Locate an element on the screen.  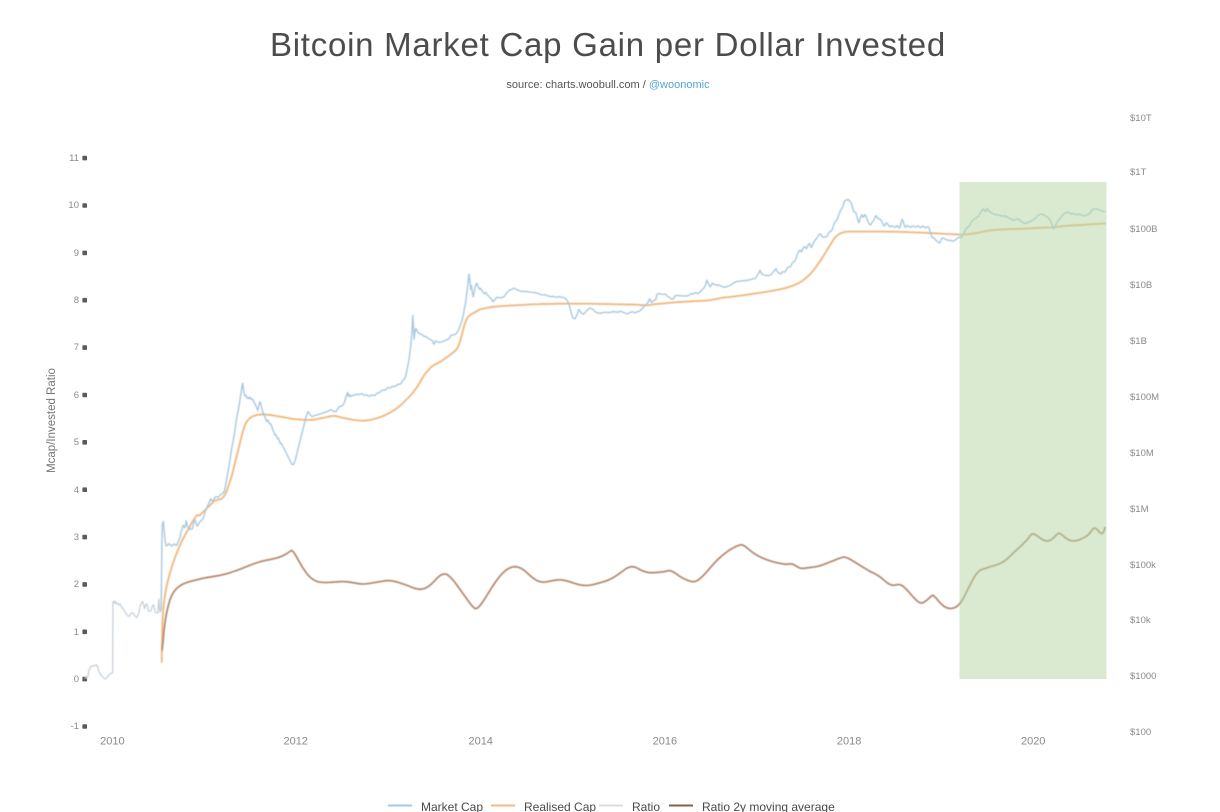
svg-text: Ratio is located at coordinates (646, 806).